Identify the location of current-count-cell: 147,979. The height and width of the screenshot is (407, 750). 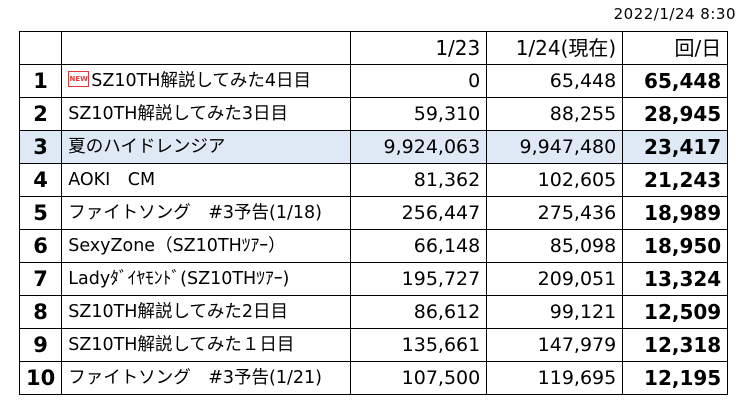
(555, 345).